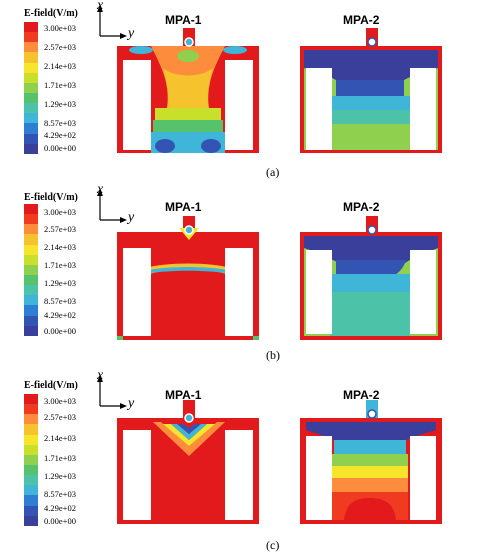  What do you see at coordinates (273, 355) in the screenshot?
I see `caption-b: (b)` at bounding box center [273, 355].